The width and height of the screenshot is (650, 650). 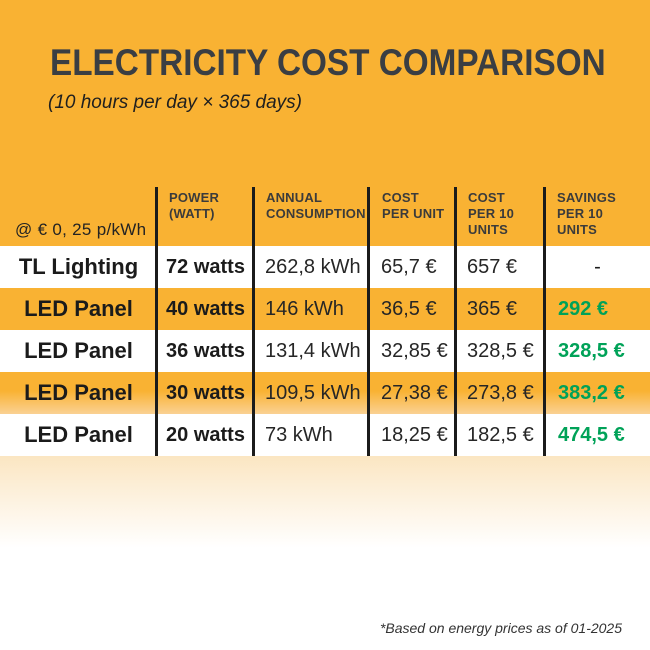 What do you see at coordinates (78, 266) in the screenshot?
I see `product-label: TL Lighting` at bounding box center [78, 266].